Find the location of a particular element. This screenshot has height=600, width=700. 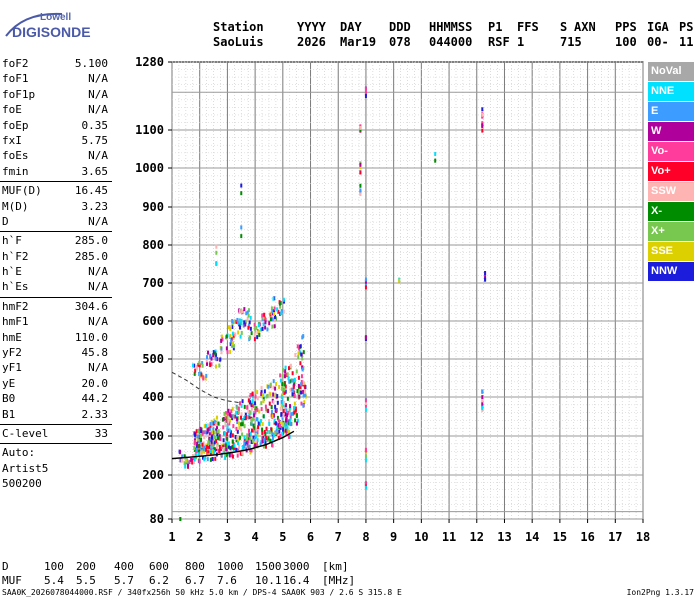

param-value: 3.65 is located at coordinates (95, 171).